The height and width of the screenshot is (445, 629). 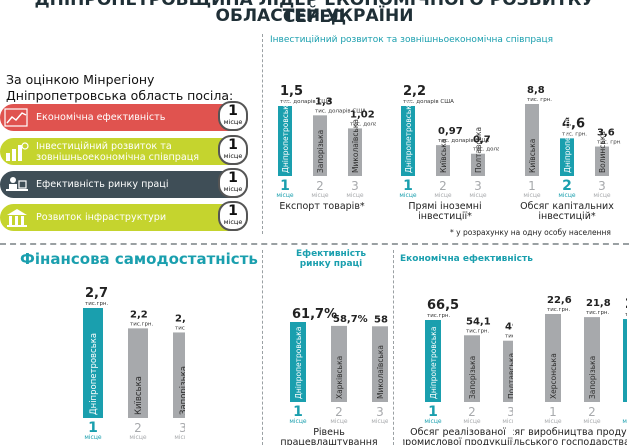 I want to click on category-label-2: Полтавська, so click(x=510, y=376).